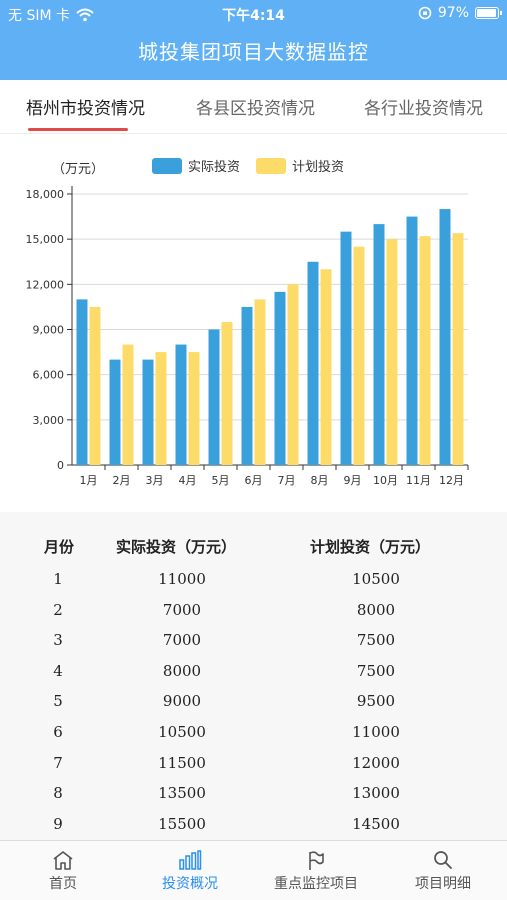  What do you see at coordinates (63, 871) in the screenshot?
I see `tabbar-item-home: 首页` at bounding box center [63, 871].